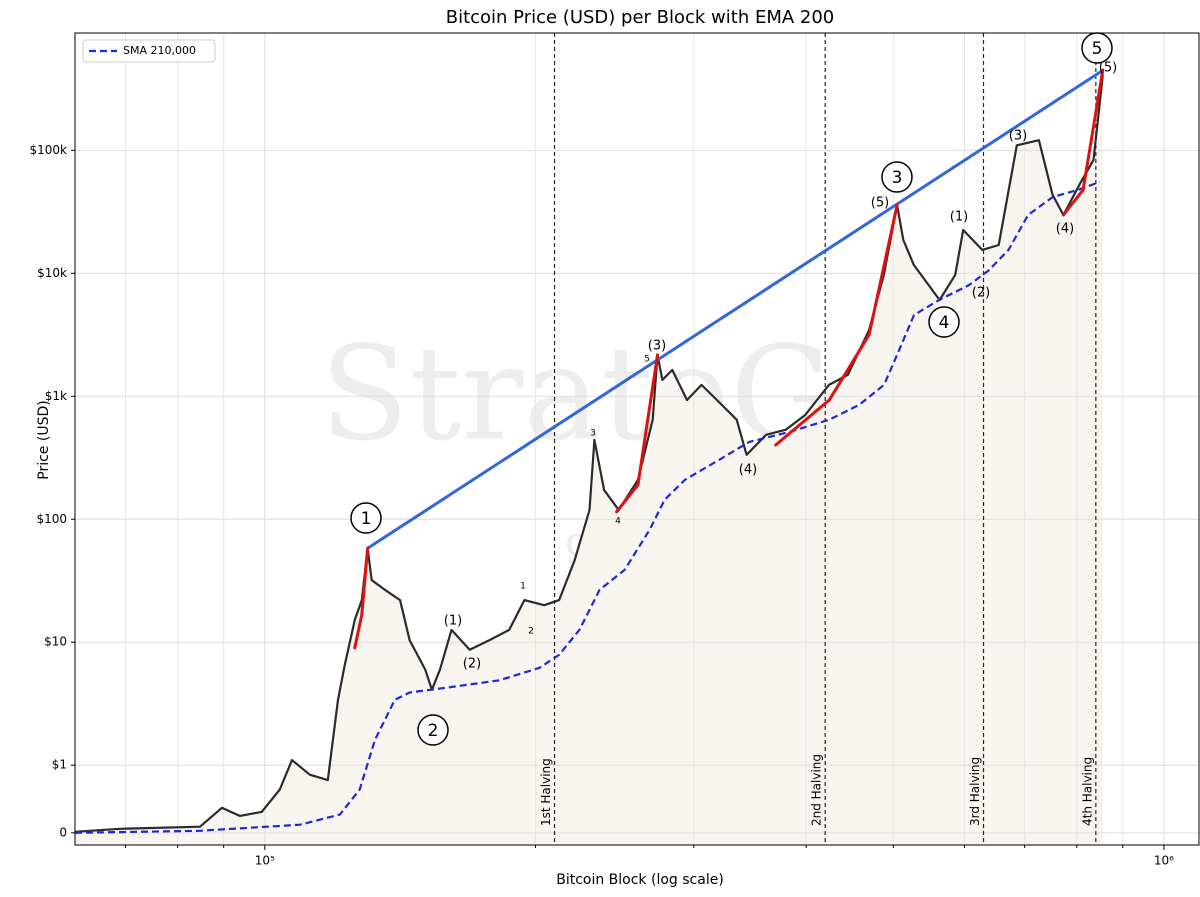 The width and height of the screenshot is (1200, 897). I want to click on legend-box, so click(149, 51).